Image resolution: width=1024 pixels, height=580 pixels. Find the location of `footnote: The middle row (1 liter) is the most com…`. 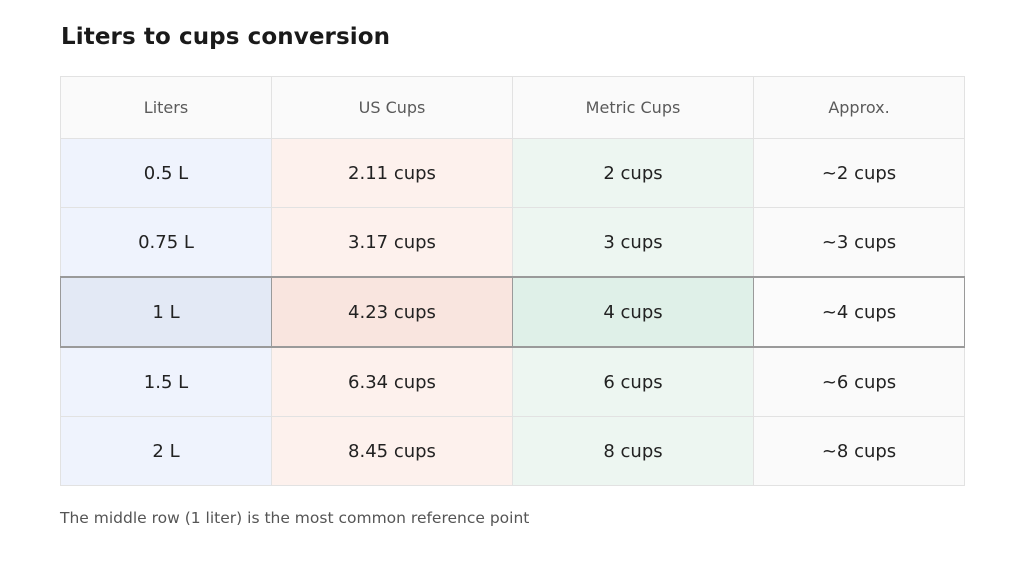

footnote: The middle row (1 liter) is the most com… is located at coordinates (295, 518).